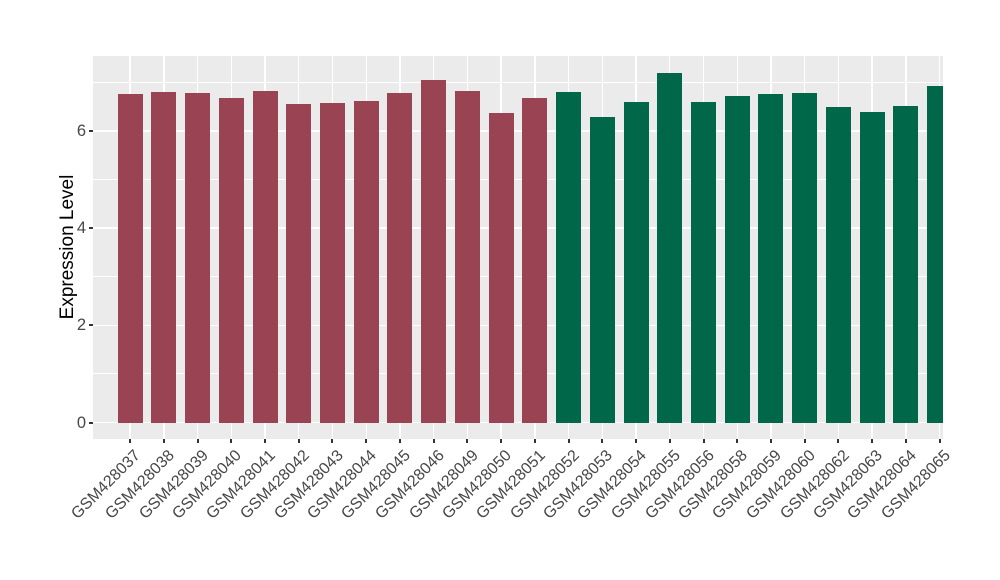  I want to click on x-tick-GSM428054, so click(636, 441).